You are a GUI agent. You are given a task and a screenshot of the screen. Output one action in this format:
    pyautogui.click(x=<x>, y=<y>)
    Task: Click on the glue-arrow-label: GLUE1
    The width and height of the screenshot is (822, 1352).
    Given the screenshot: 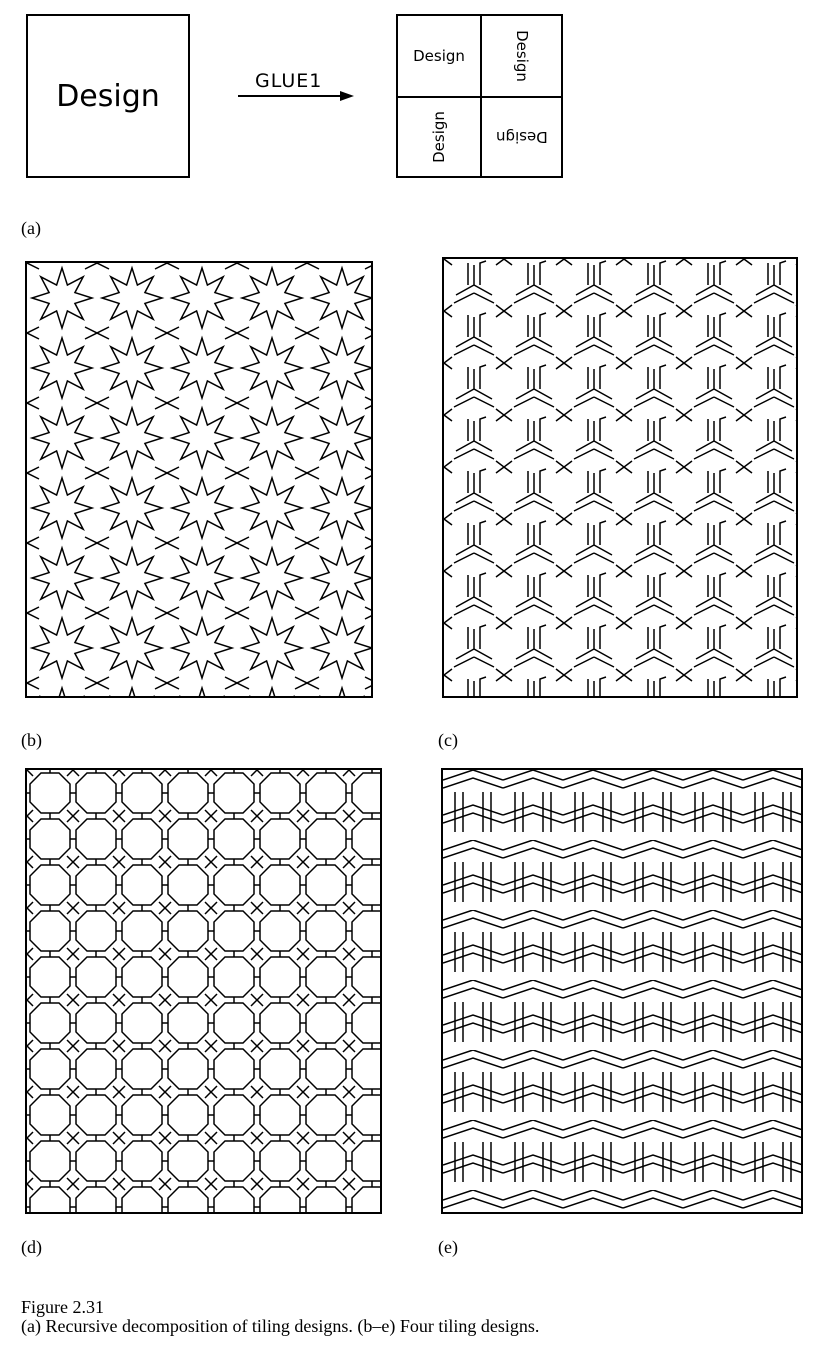 What is the action you would take?
    pyautogui.click(x=289, y=81)
    